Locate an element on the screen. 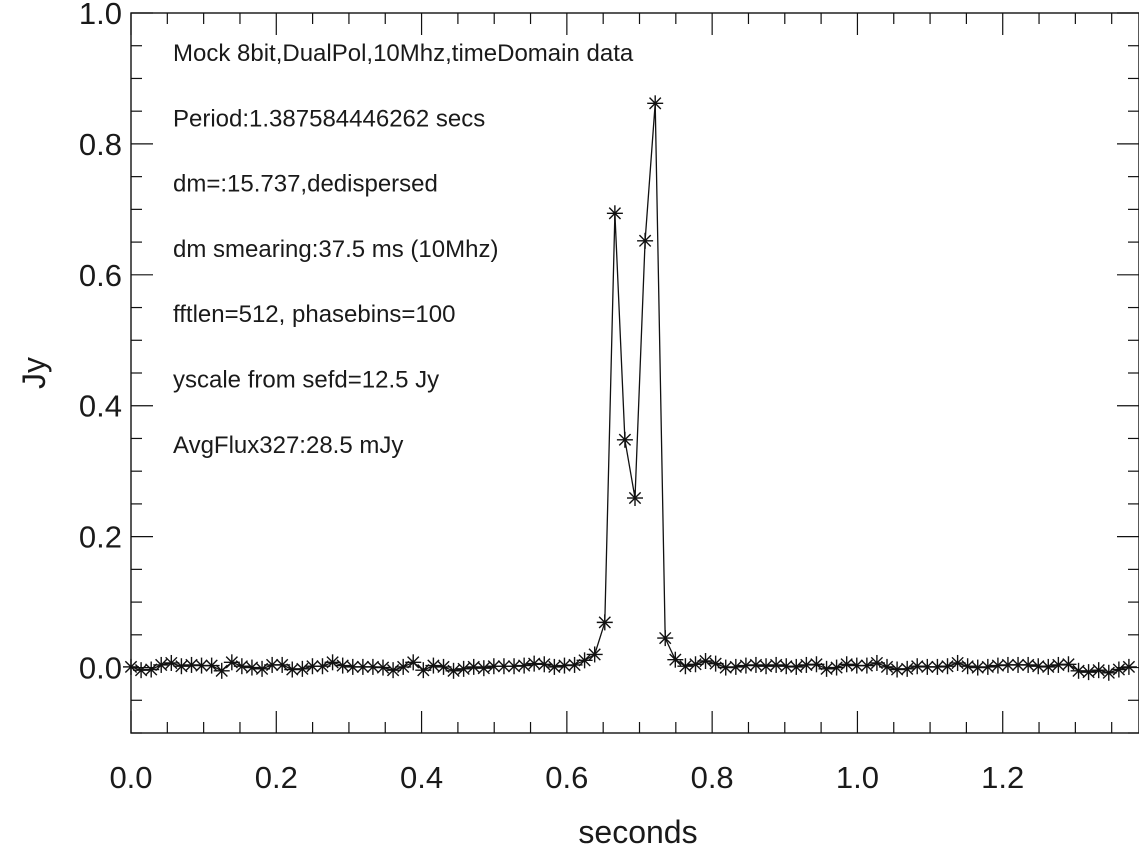  x-tick-label: 0.0 is located at coordinates (130, 777).